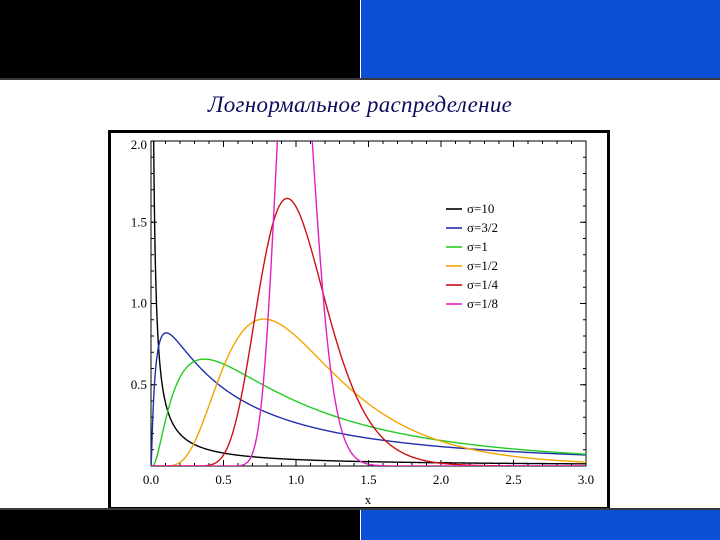 The height and width of the screenshot is (540, 720). Describe the element at coordinates (540, 39) in the screenshot. I see `top-right-bar` at that location.